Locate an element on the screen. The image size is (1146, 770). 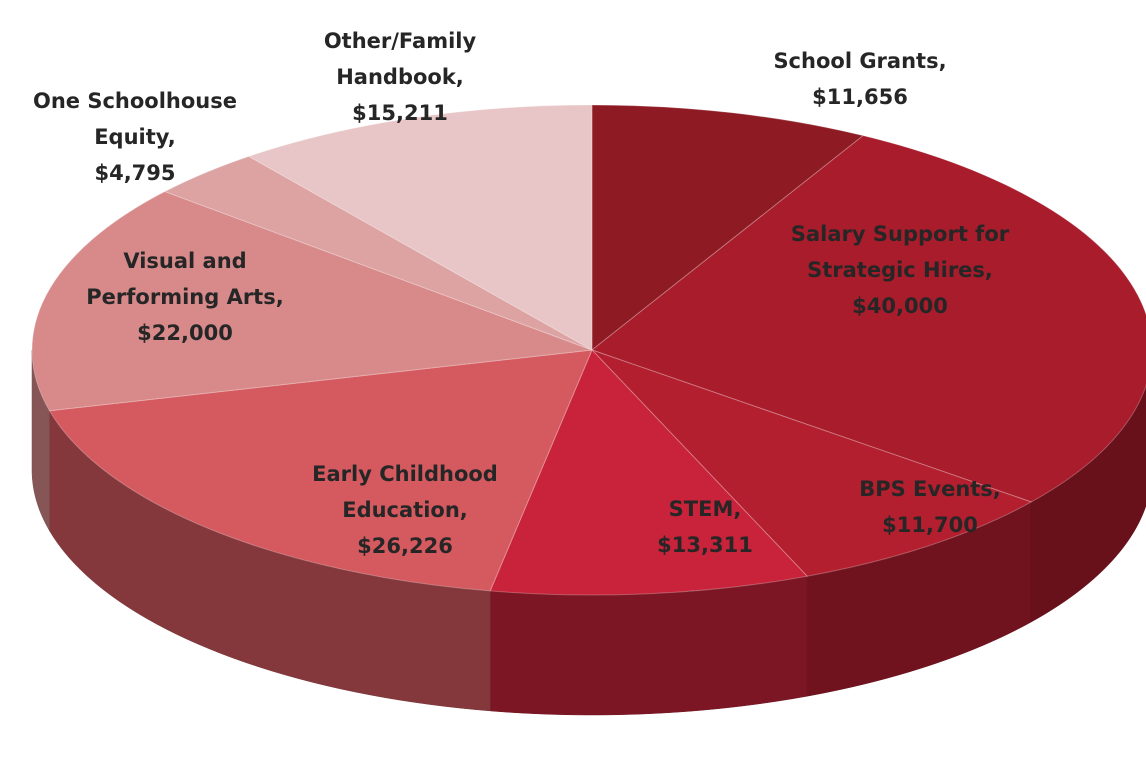
slice-label: Other/Family Handbook, is located at coordinates (400, 59).